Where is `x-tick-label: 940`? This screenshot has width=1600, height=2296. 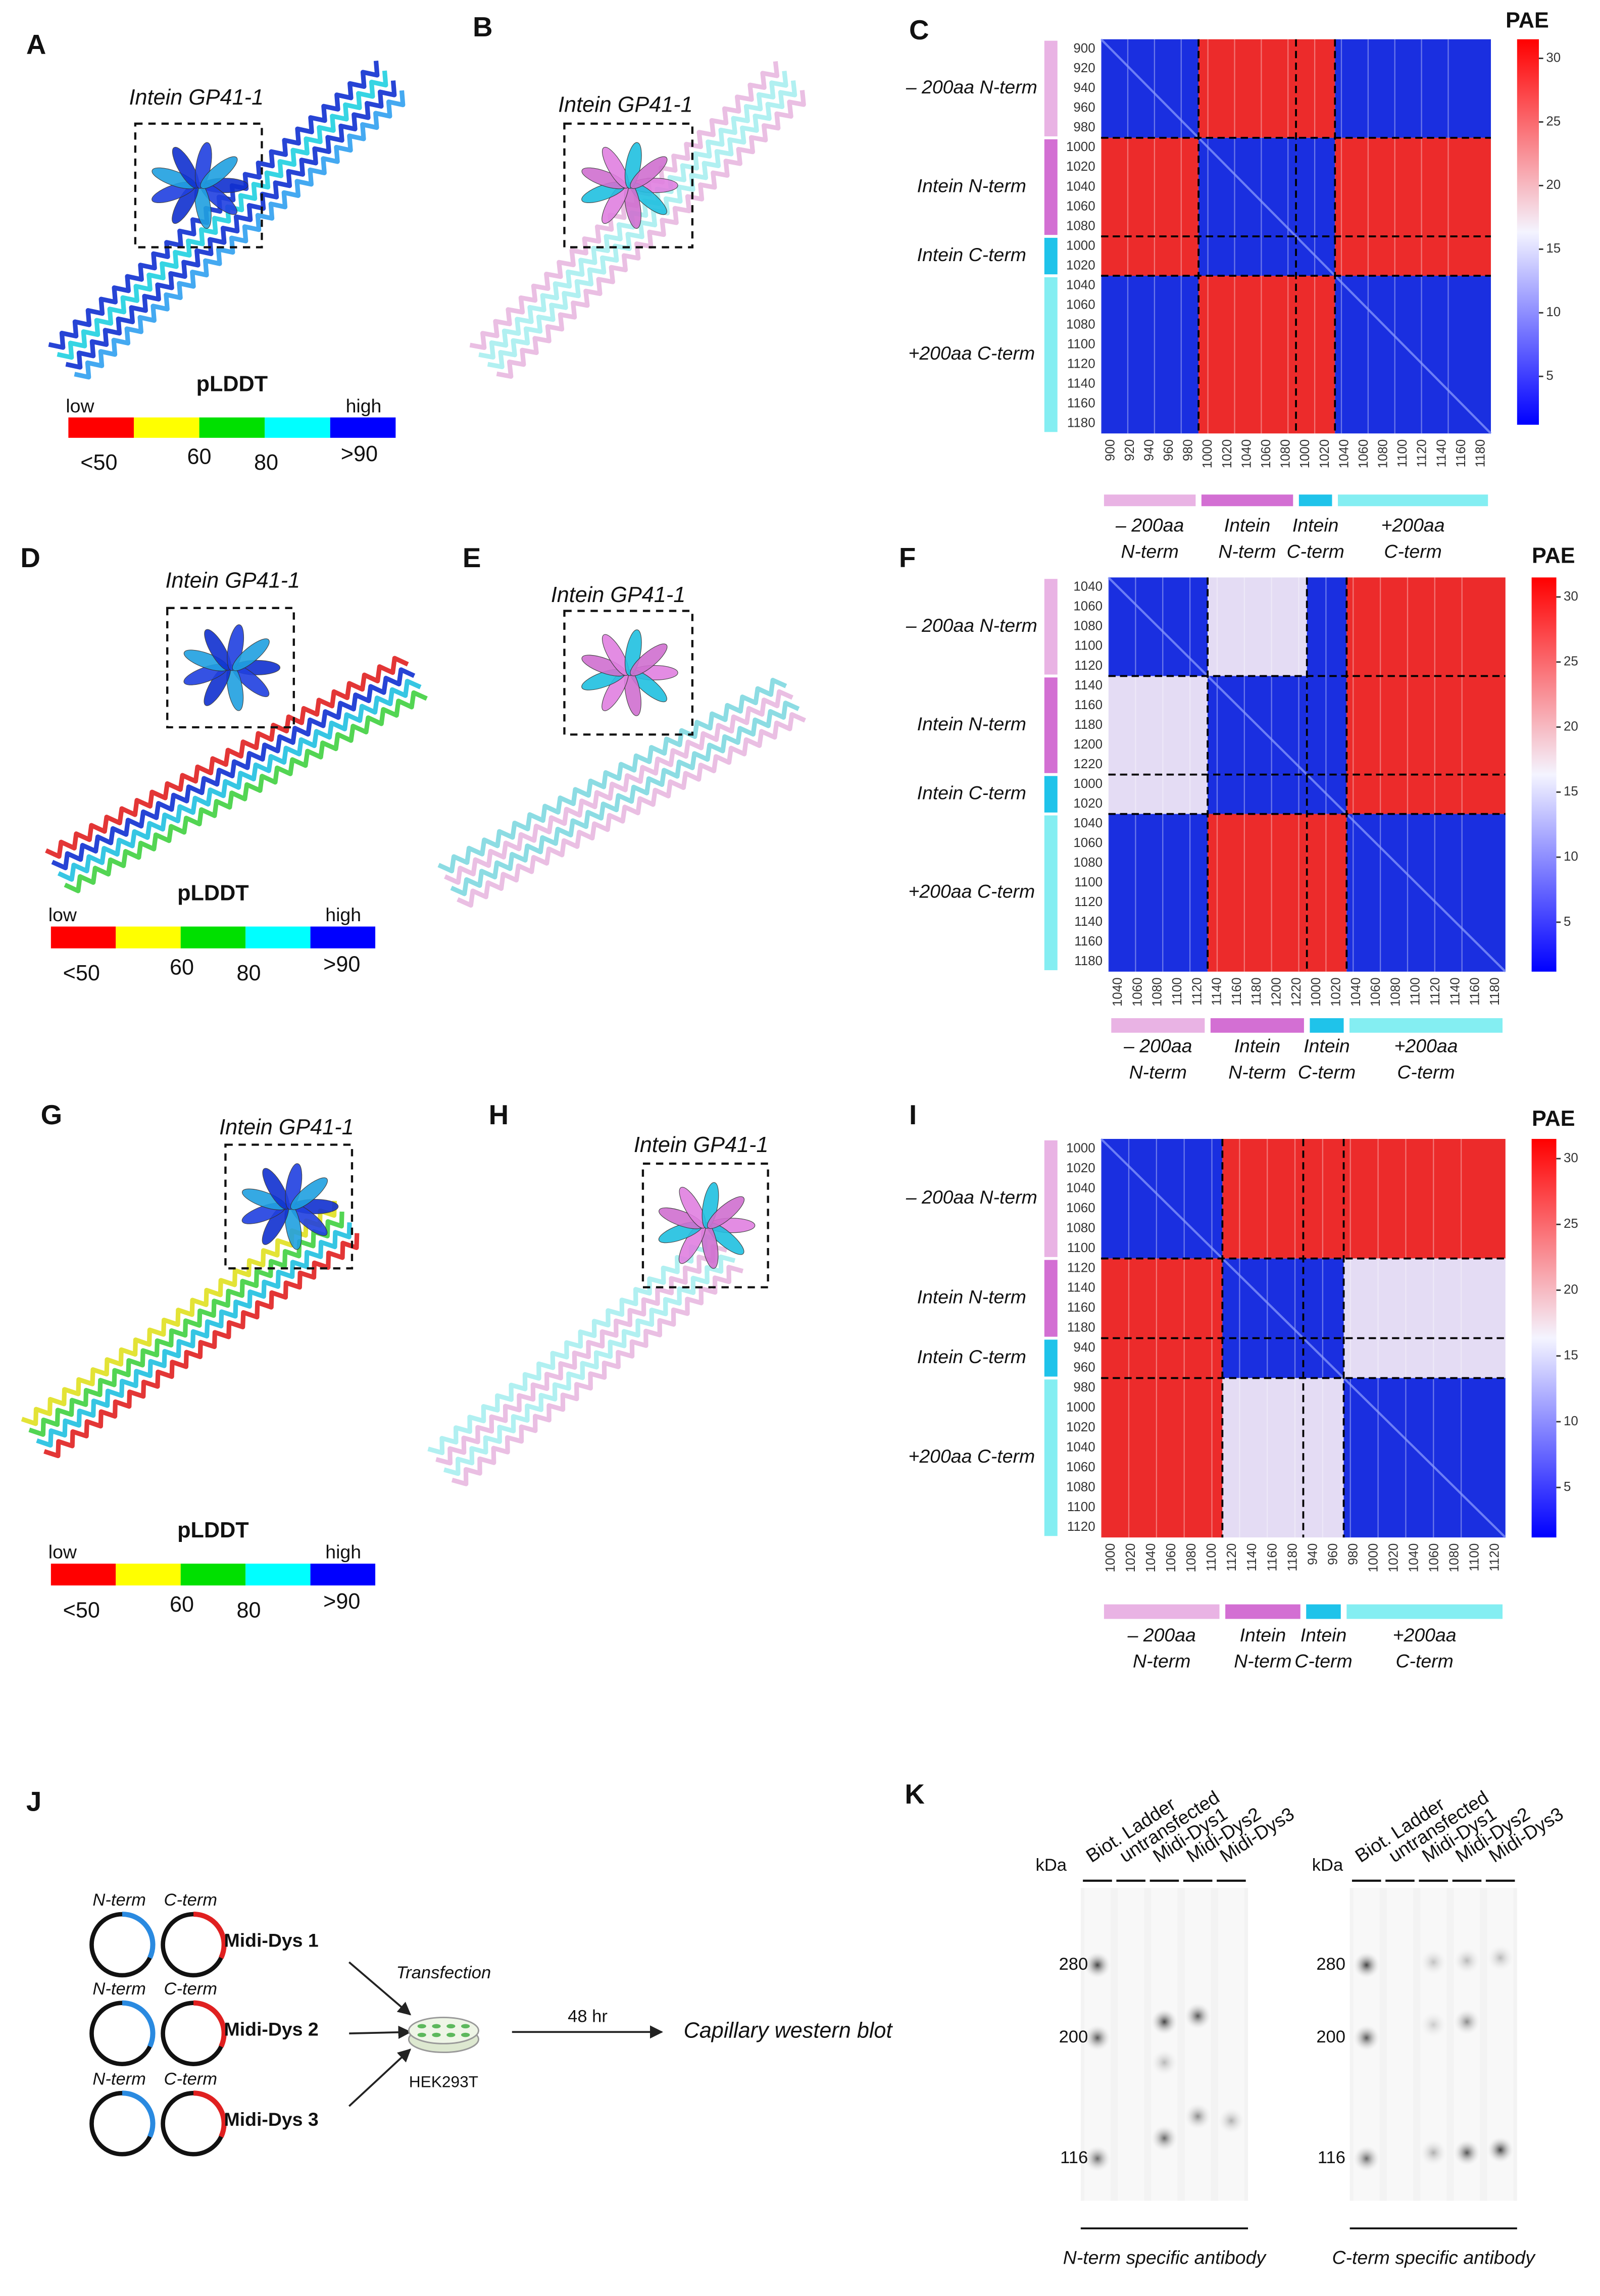
x-tick-label: 940 is located at coordinates (1149, 450).